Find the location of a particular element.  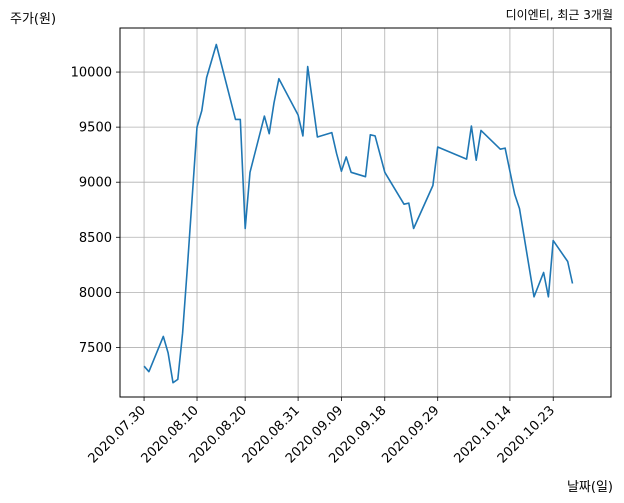

y-axis-ticks: 7500 8000 8500 9000 9500 10000 is located at coordinates (95, 211).